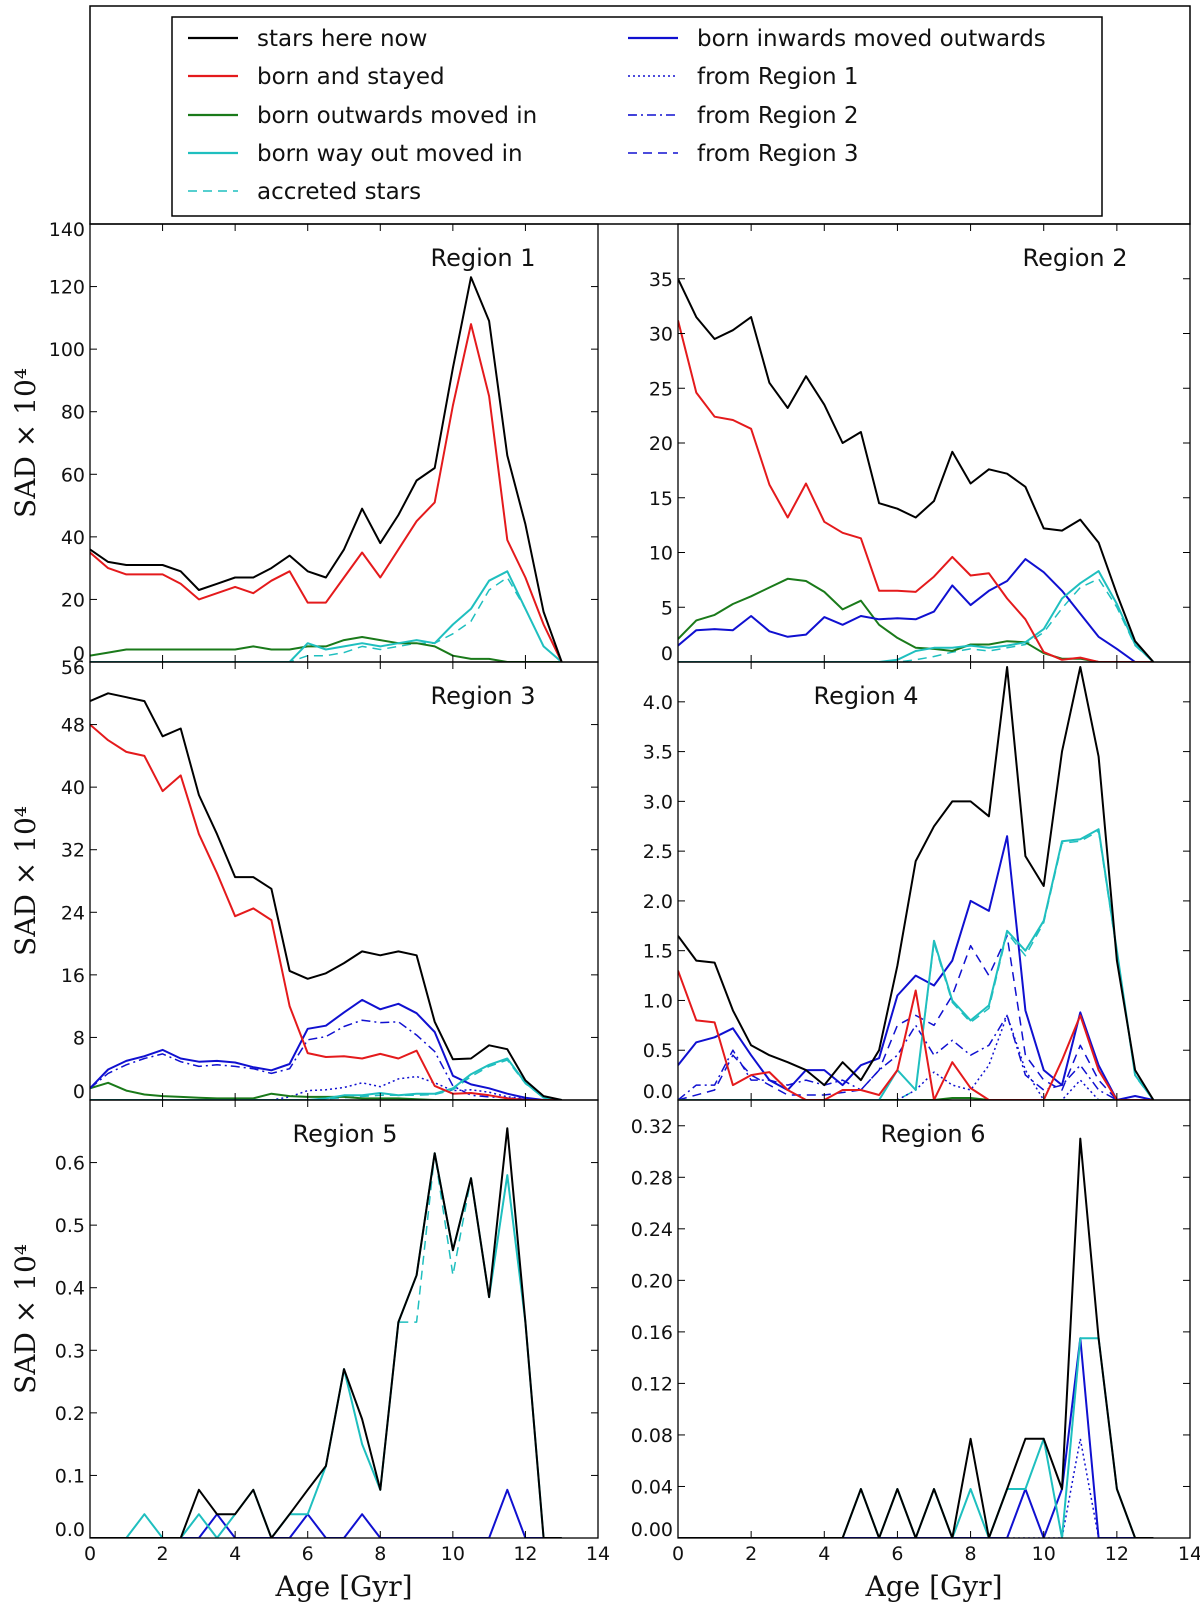 This screenshot has height=1606, width=1200. I want to click on panel-region-2: 0 5 10 15 20 25 30 35 Region 2, so click(920, 444).